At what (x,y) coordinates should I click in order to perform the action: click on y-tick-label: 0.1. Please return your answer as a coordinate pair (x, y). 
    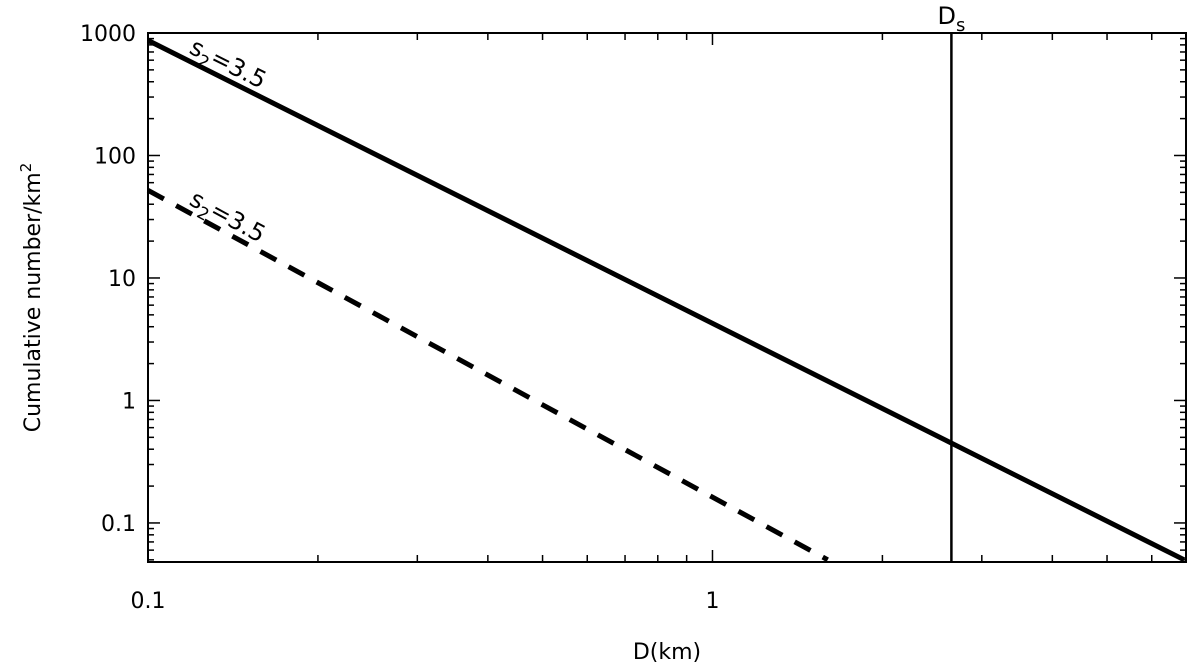
    Looking at the image, I should click on (118, 524).